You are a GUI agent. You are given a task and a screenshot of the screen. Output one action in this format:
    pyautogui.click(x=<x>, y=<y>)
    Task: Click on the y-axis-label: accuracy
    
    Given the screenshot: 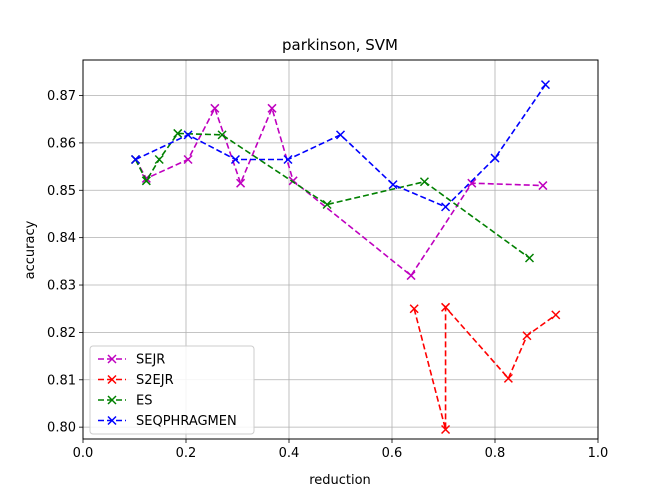 What is the action you would take?
    pyautogui.click(x=30, y=249)
    